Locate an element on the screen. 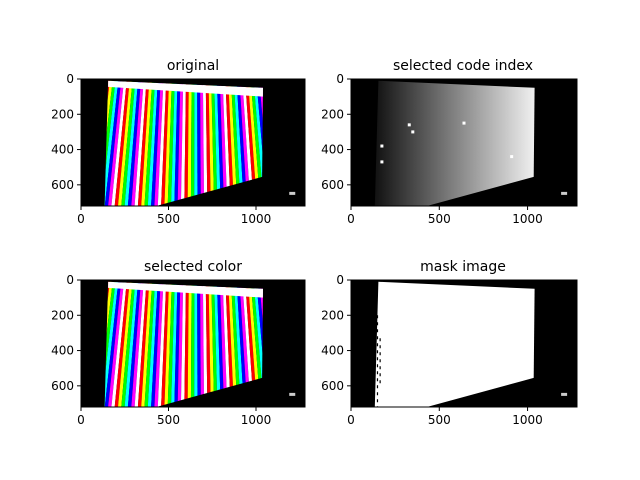 The image size is (640, 480). y-tick-label: 600 is located at coordinates (62, 185).